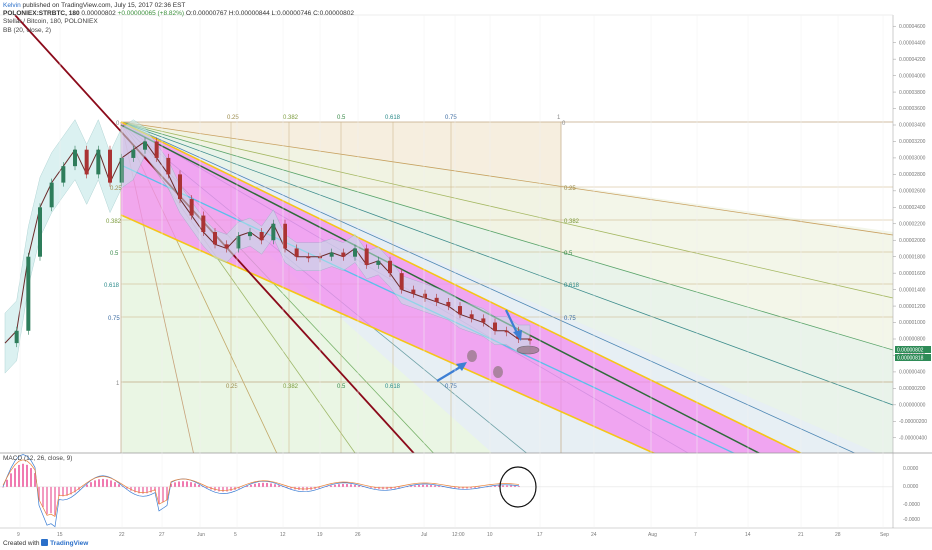  Describe the element at coordinates (38, 458) in the screenshot. I see `macd-label: MACD (12, 26, close, 9)` at that location.